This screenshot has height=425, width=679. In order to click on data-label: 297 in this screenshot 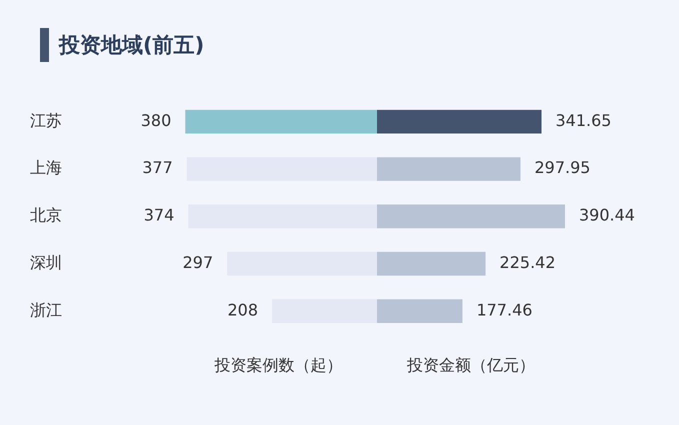, I will do `click(198, 262)`.